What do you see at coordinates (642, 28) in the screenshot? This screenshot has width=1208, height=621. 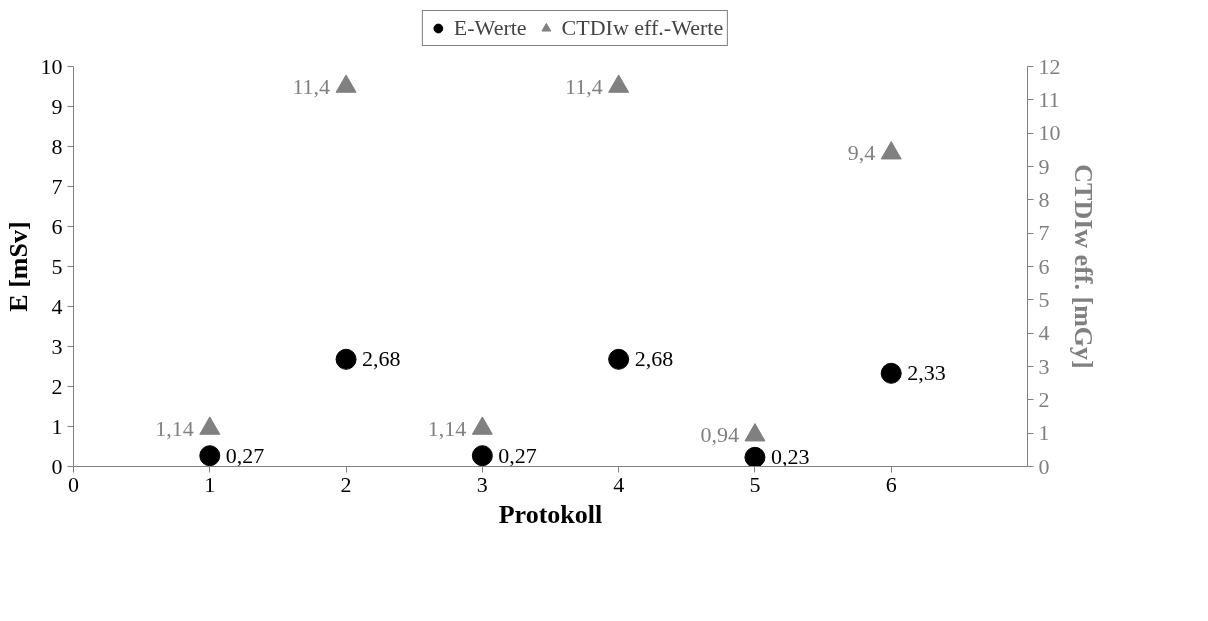 I see `legend-label: CTDIw eff.-Werte` at bounding box center [642, 28].